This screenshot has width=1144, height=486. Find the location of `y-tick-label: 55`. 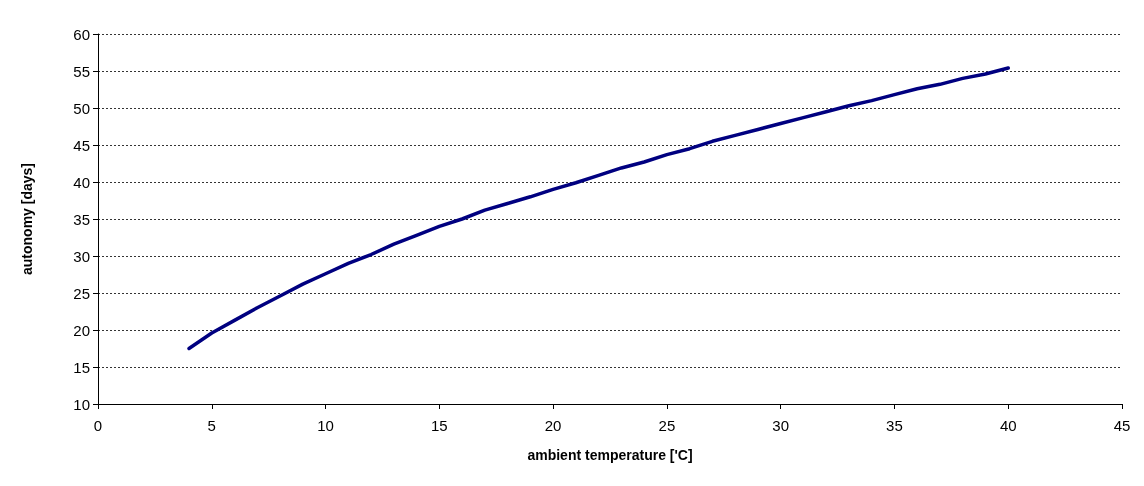

y-tick-label: 55 is located at coordinates (81, 71).